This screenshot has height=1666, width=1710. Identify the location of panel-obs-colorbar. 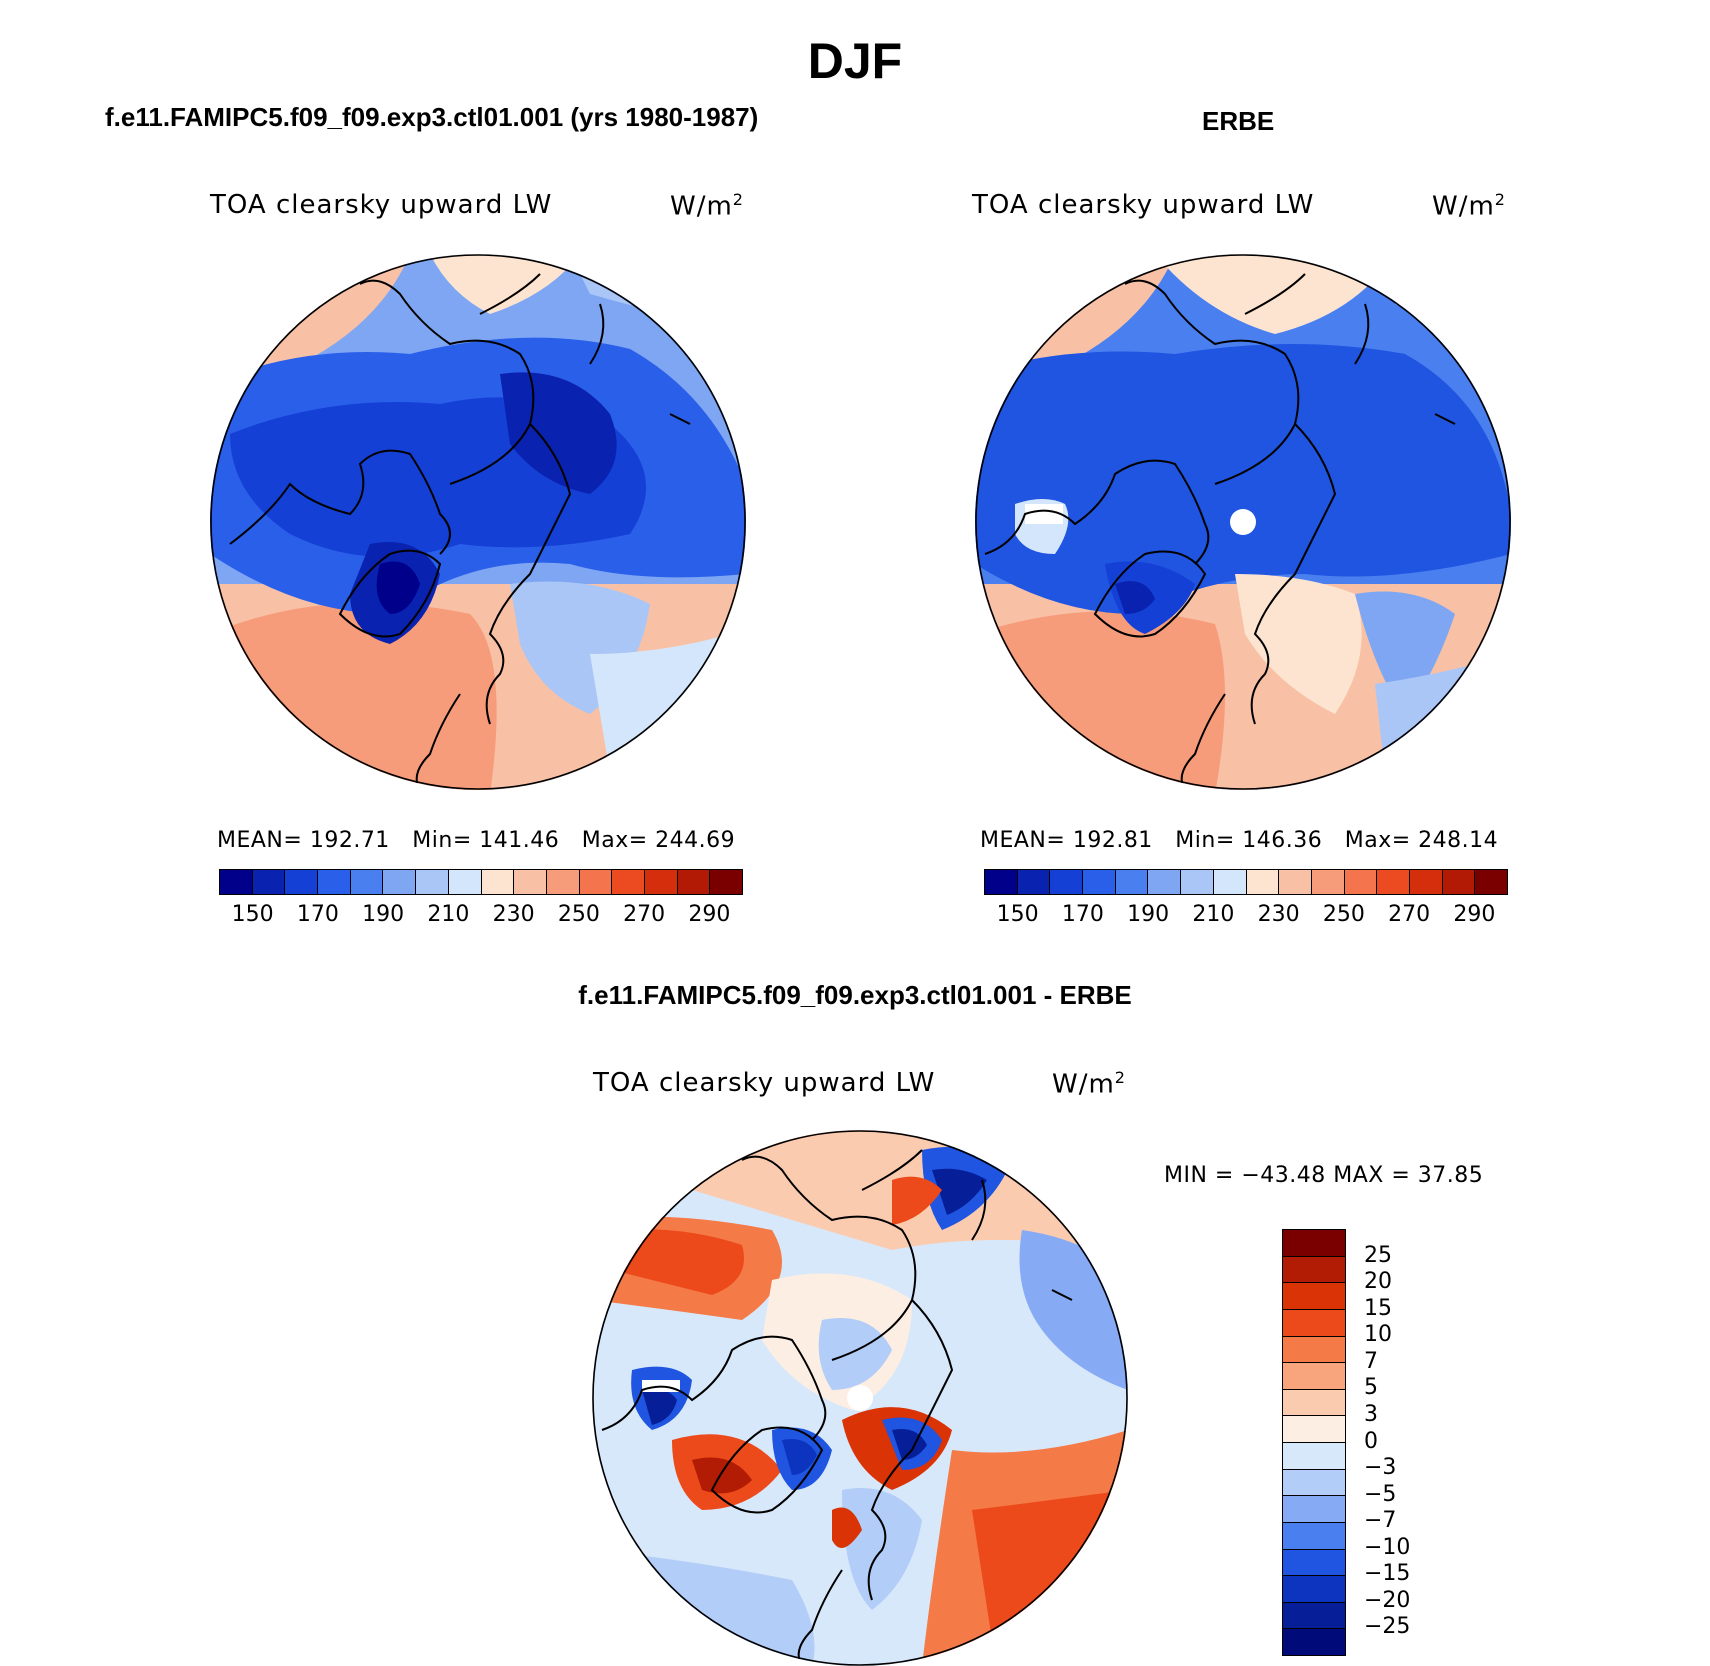
(1246, 882).